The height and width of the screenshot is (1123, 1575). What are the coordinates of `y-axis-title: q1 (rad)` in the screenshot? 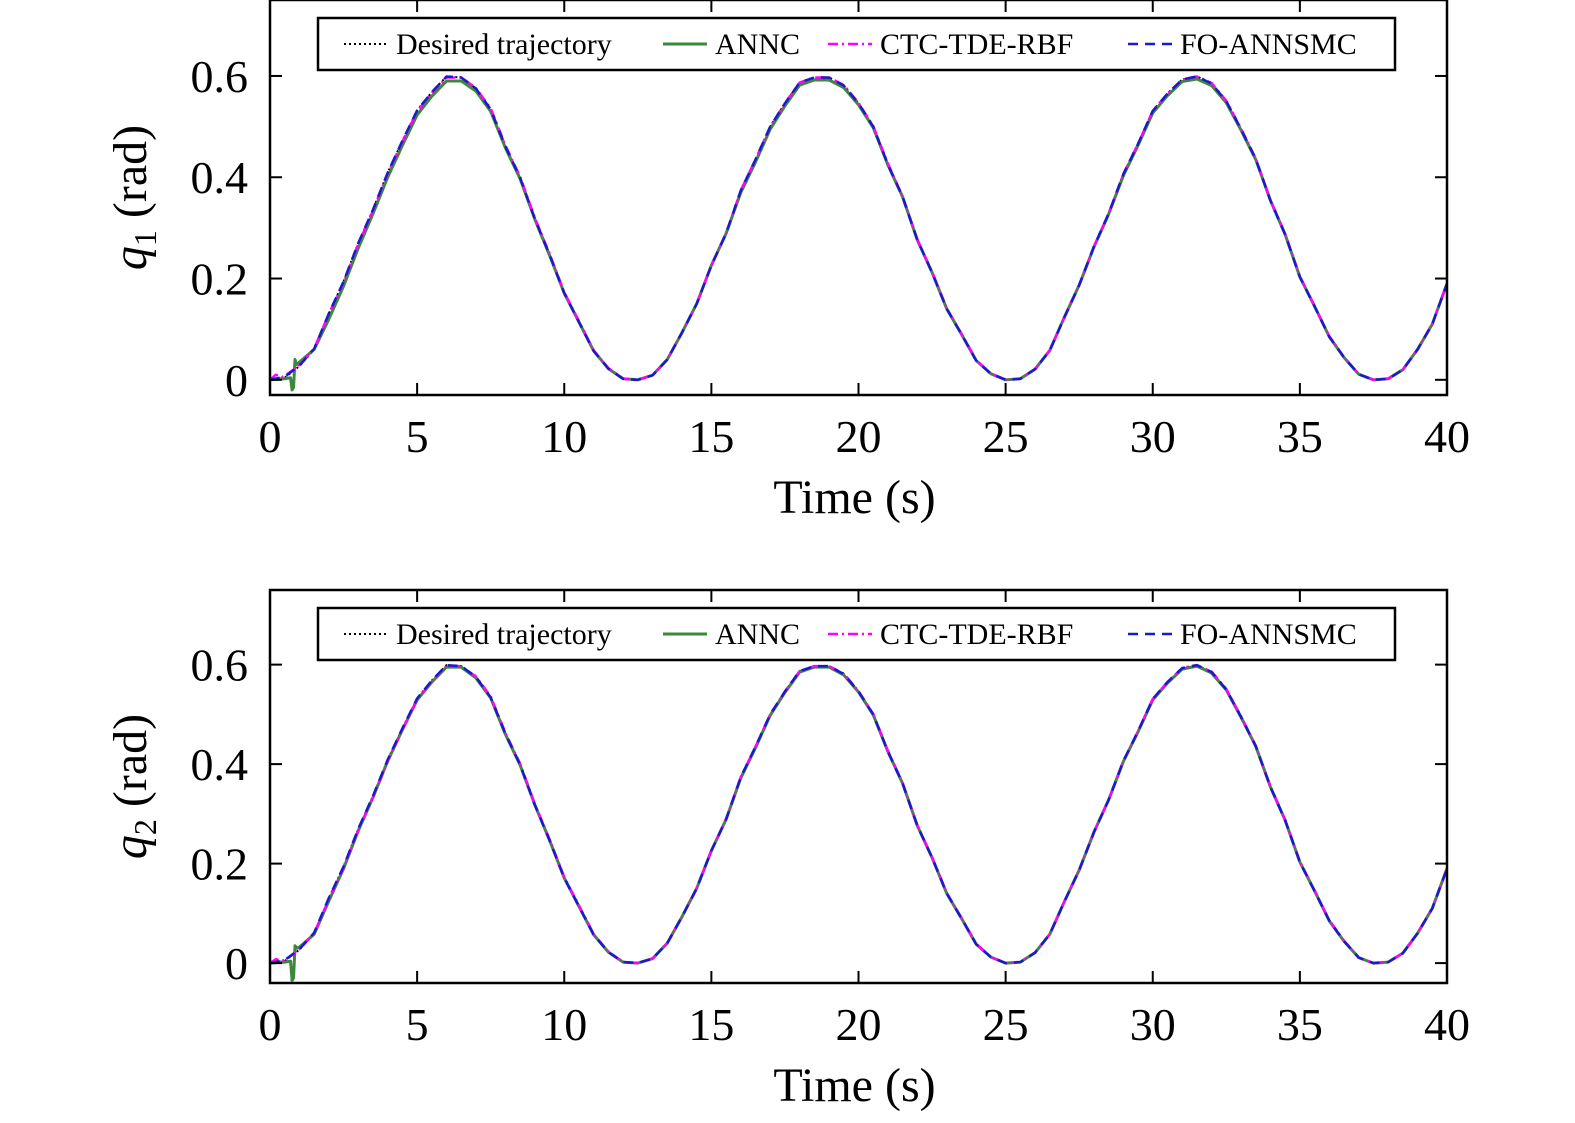 It's located at (133, 197).